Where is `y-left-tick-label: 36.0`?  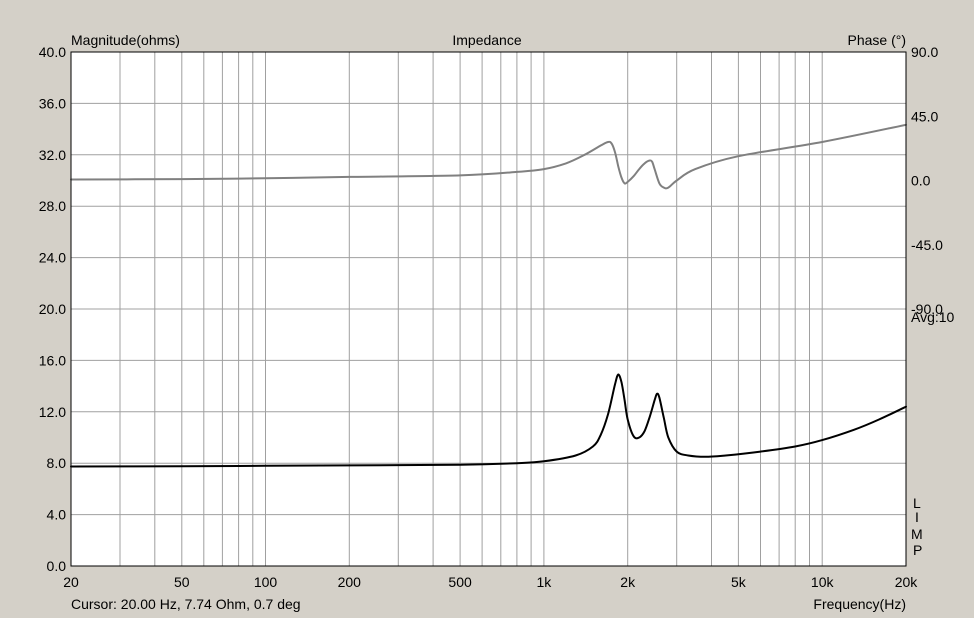
y-left-tick-label: 36.0 is located at coordinates (52, 103).